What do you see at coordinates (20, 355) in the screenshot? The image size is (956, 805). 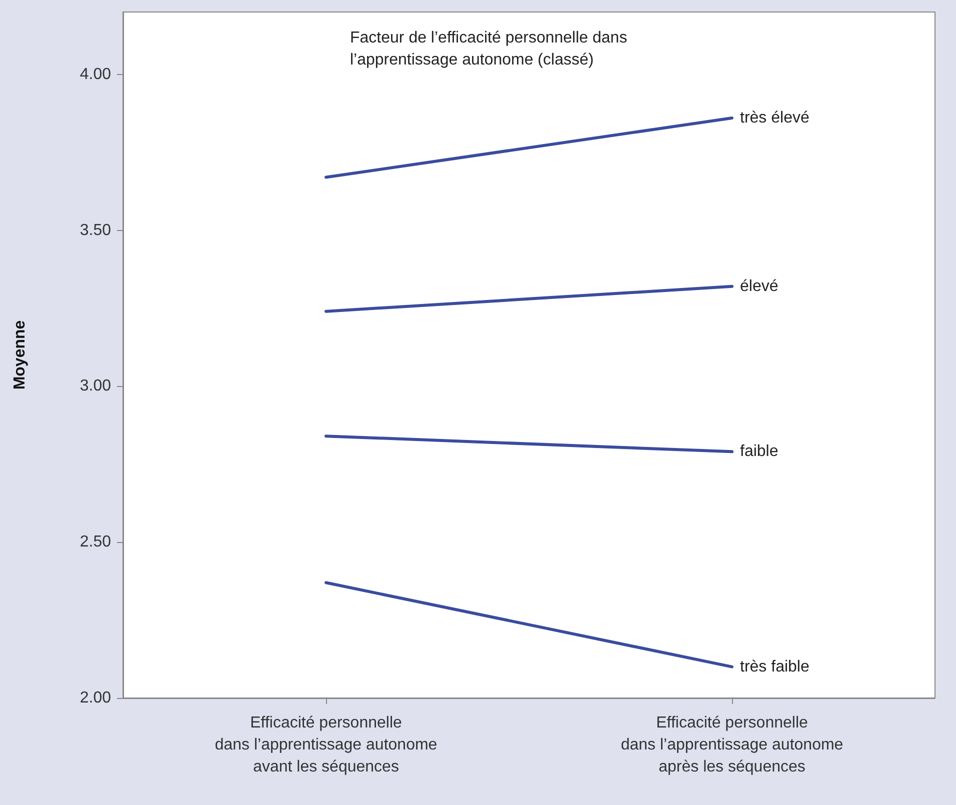 I see `y-axis-title: Moyenne` at bounding box center [20, 355].